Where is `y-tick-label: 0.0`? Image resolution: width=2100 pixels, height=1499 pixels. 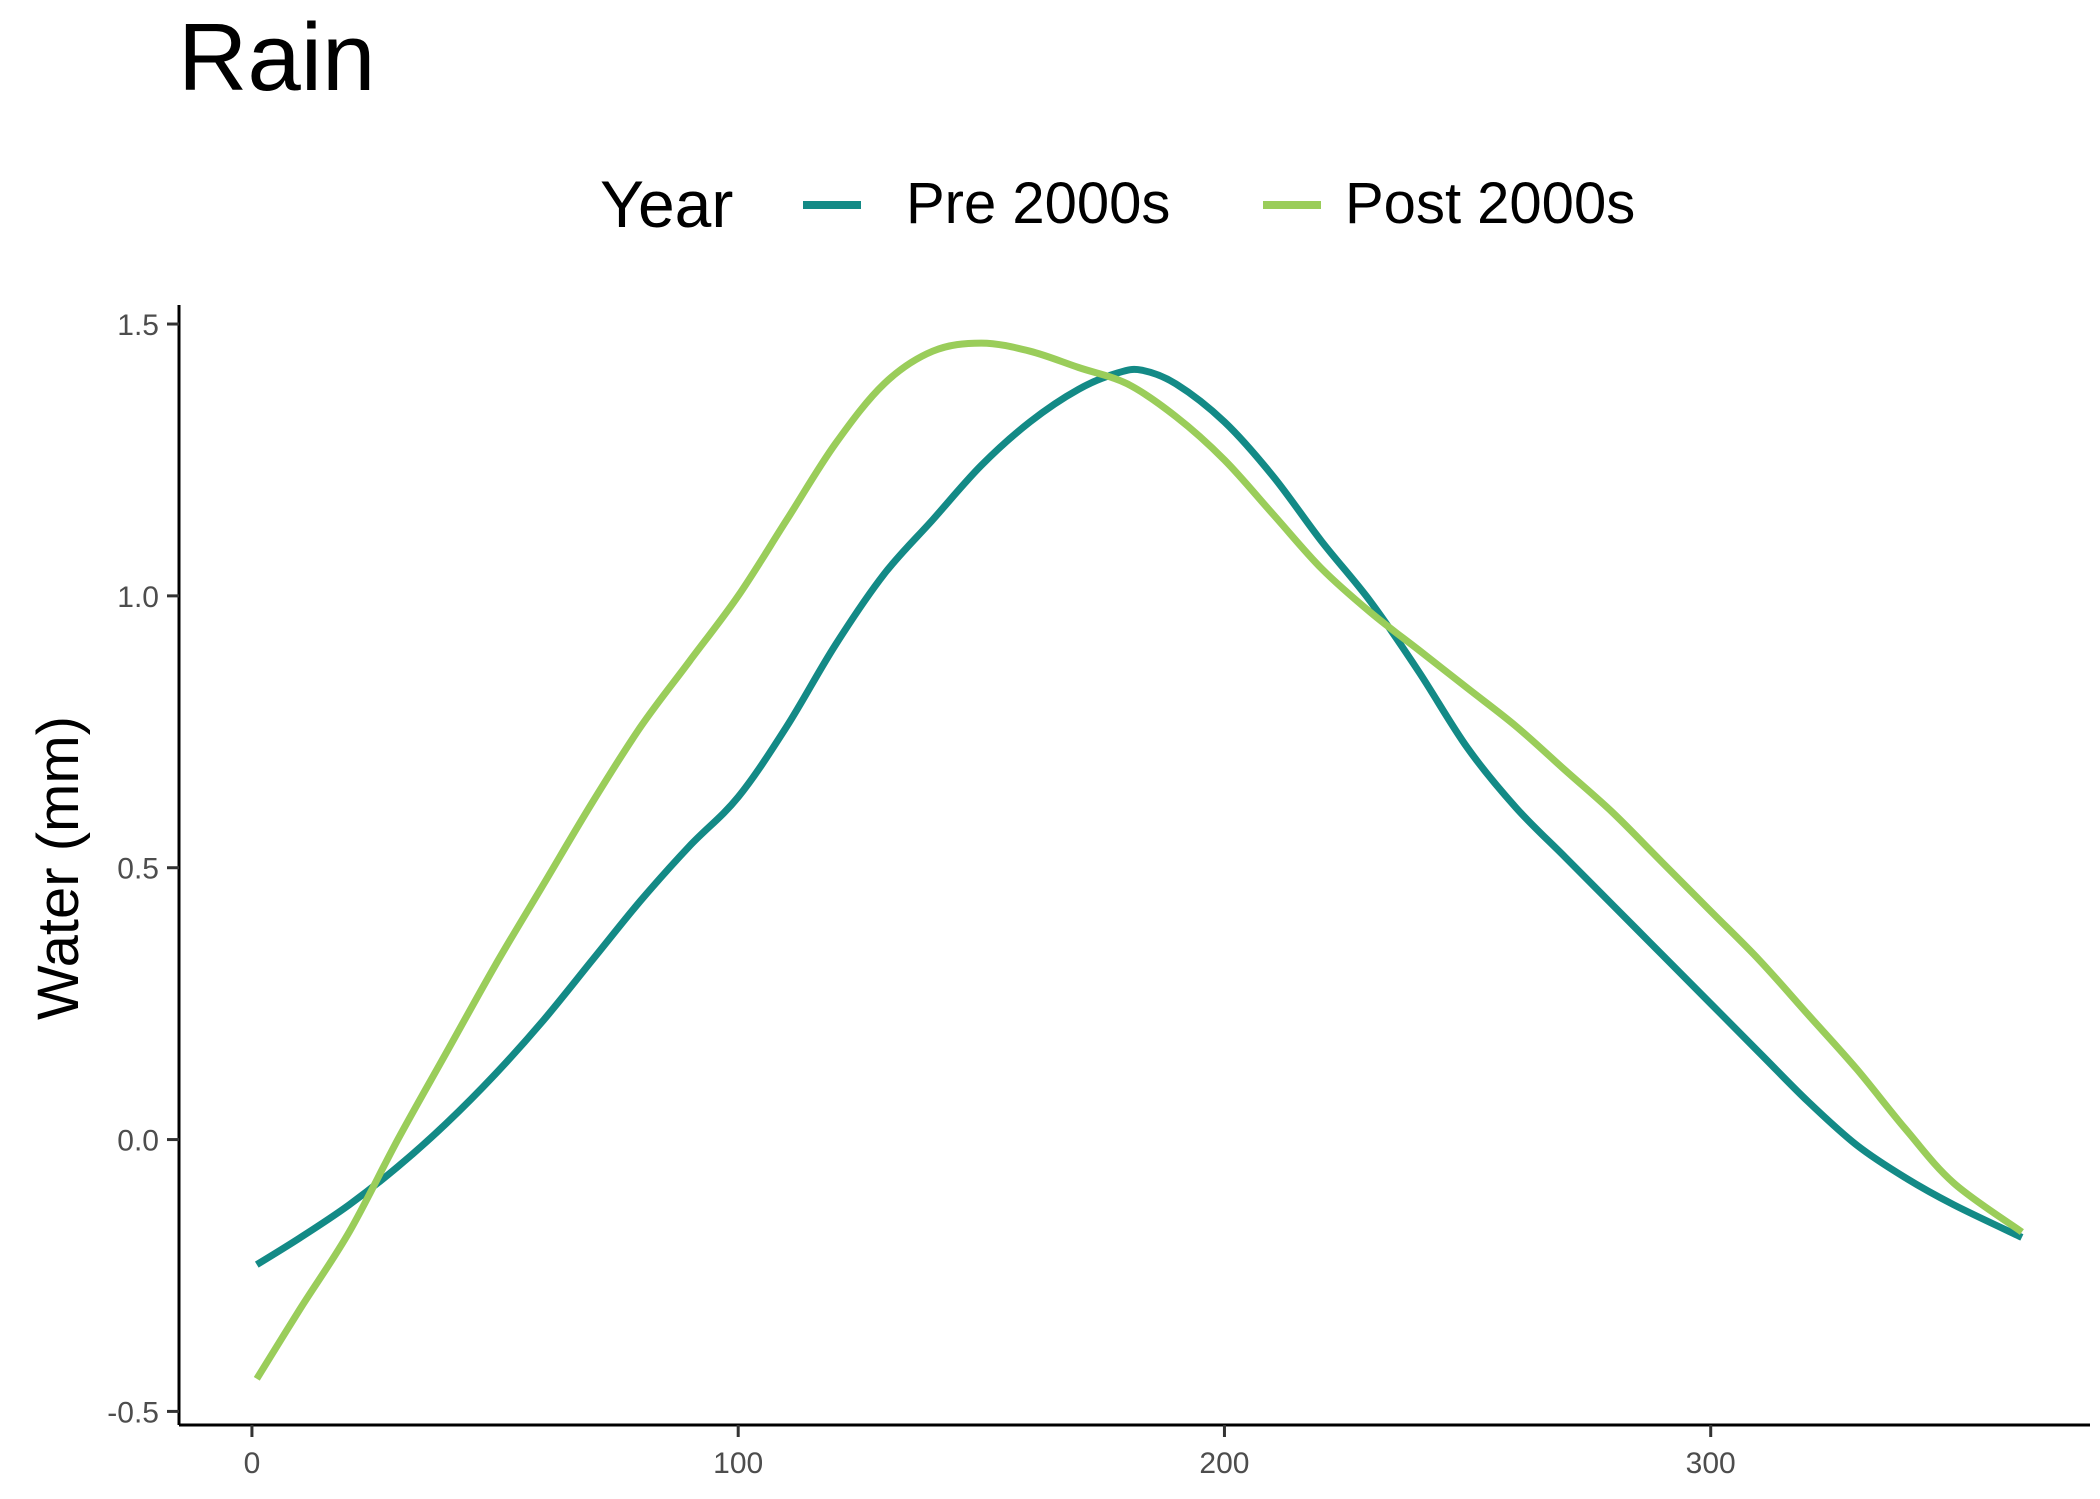 y-tick-label: 0.0 is located at coordinates (138, 1141).